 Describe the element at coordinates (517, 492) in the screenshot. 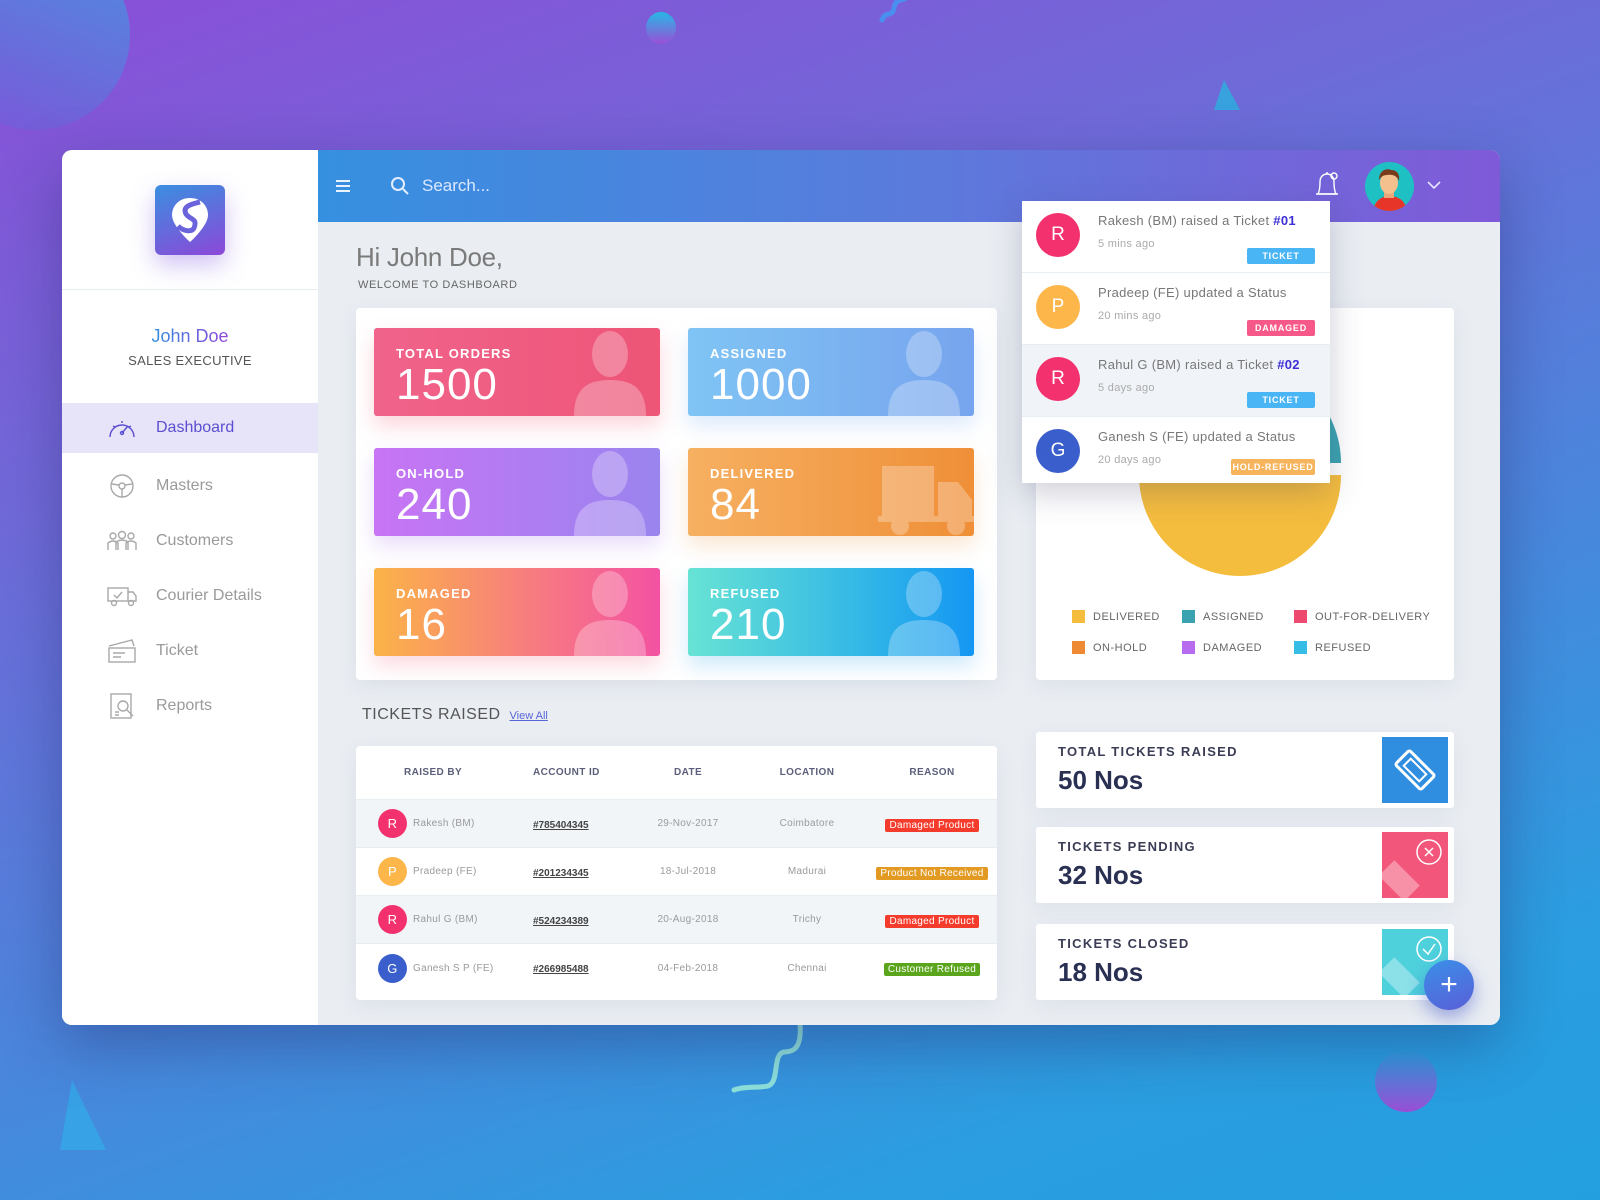

I see `stat-card-on-hold: ON-HOLD 240` at that location.